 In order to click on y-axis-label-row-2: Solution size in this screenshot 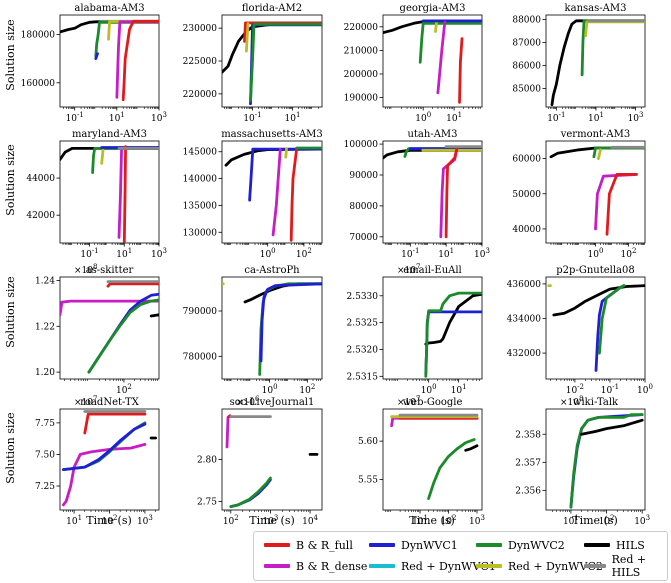, I will do `click(10, 179)`.